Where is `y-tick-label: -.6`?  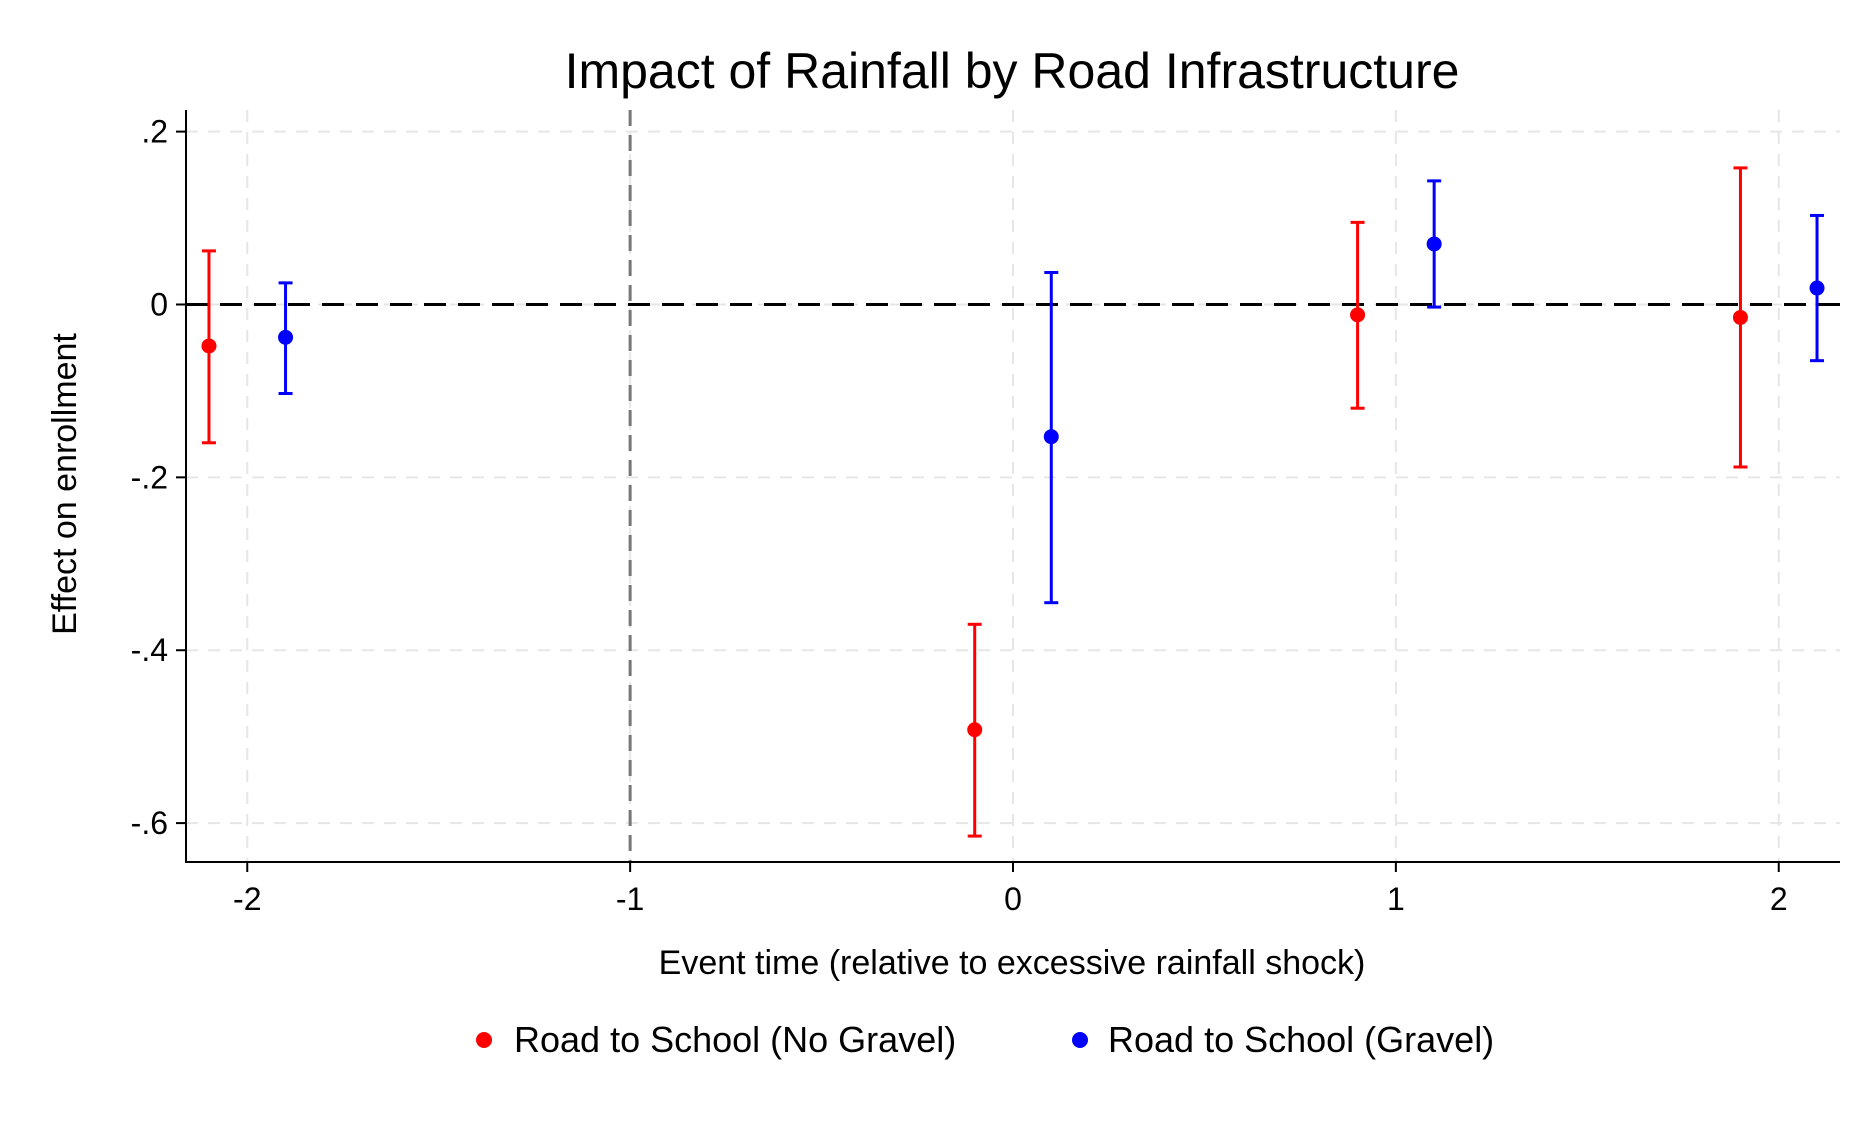 y-tick-label: -.6 is located at coordinates (149, 823).